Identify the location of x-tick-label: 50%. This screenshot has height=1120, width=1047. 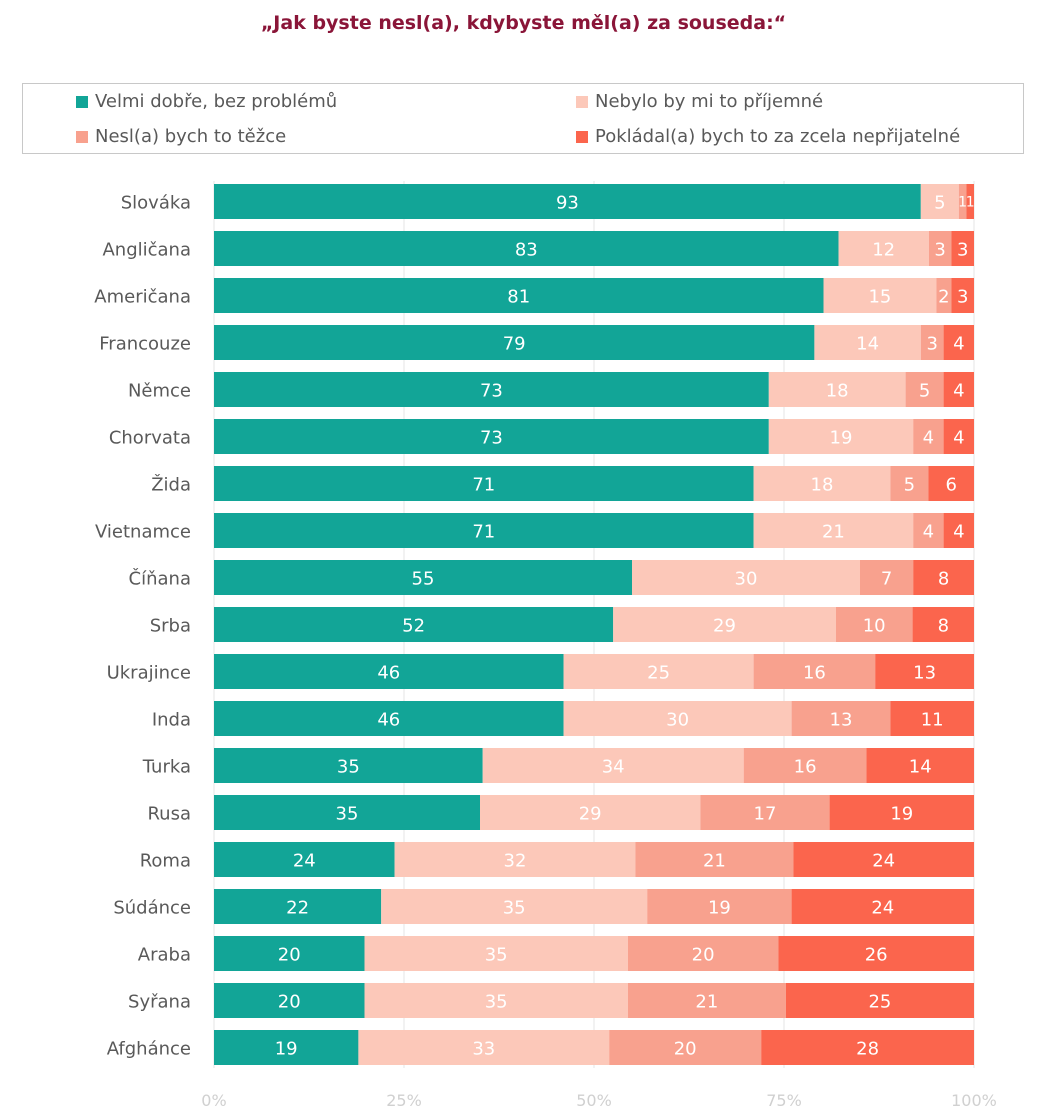
(594, 1100).